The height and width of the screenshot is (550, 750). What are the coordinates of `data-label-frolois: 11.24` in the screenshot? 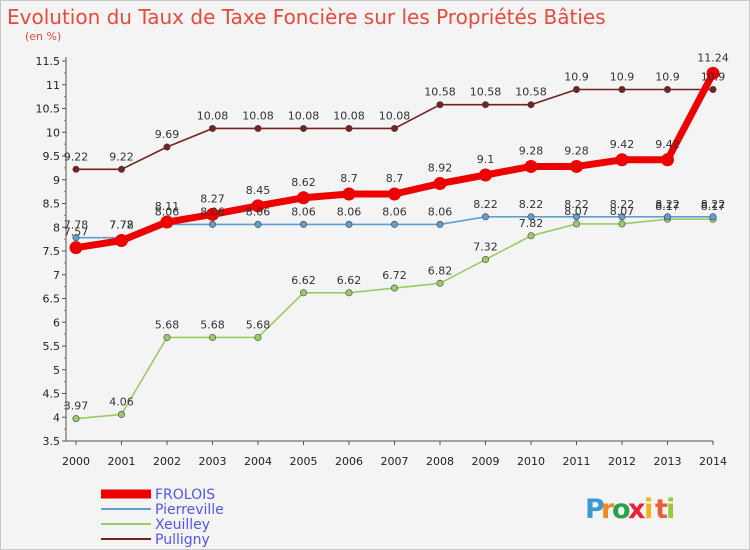 It's located at (713, 57).